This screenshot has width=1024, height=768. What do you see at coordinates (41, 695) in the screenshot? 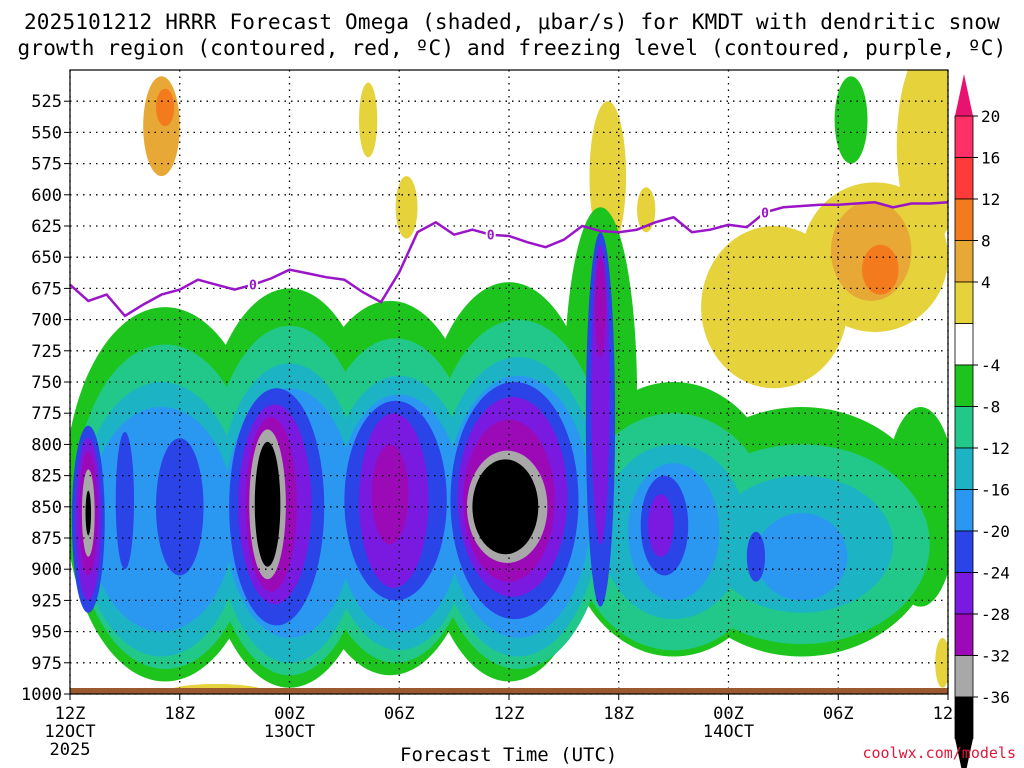
I see `y-tick-label-1000: 1000` at bounding box center [41, 695].